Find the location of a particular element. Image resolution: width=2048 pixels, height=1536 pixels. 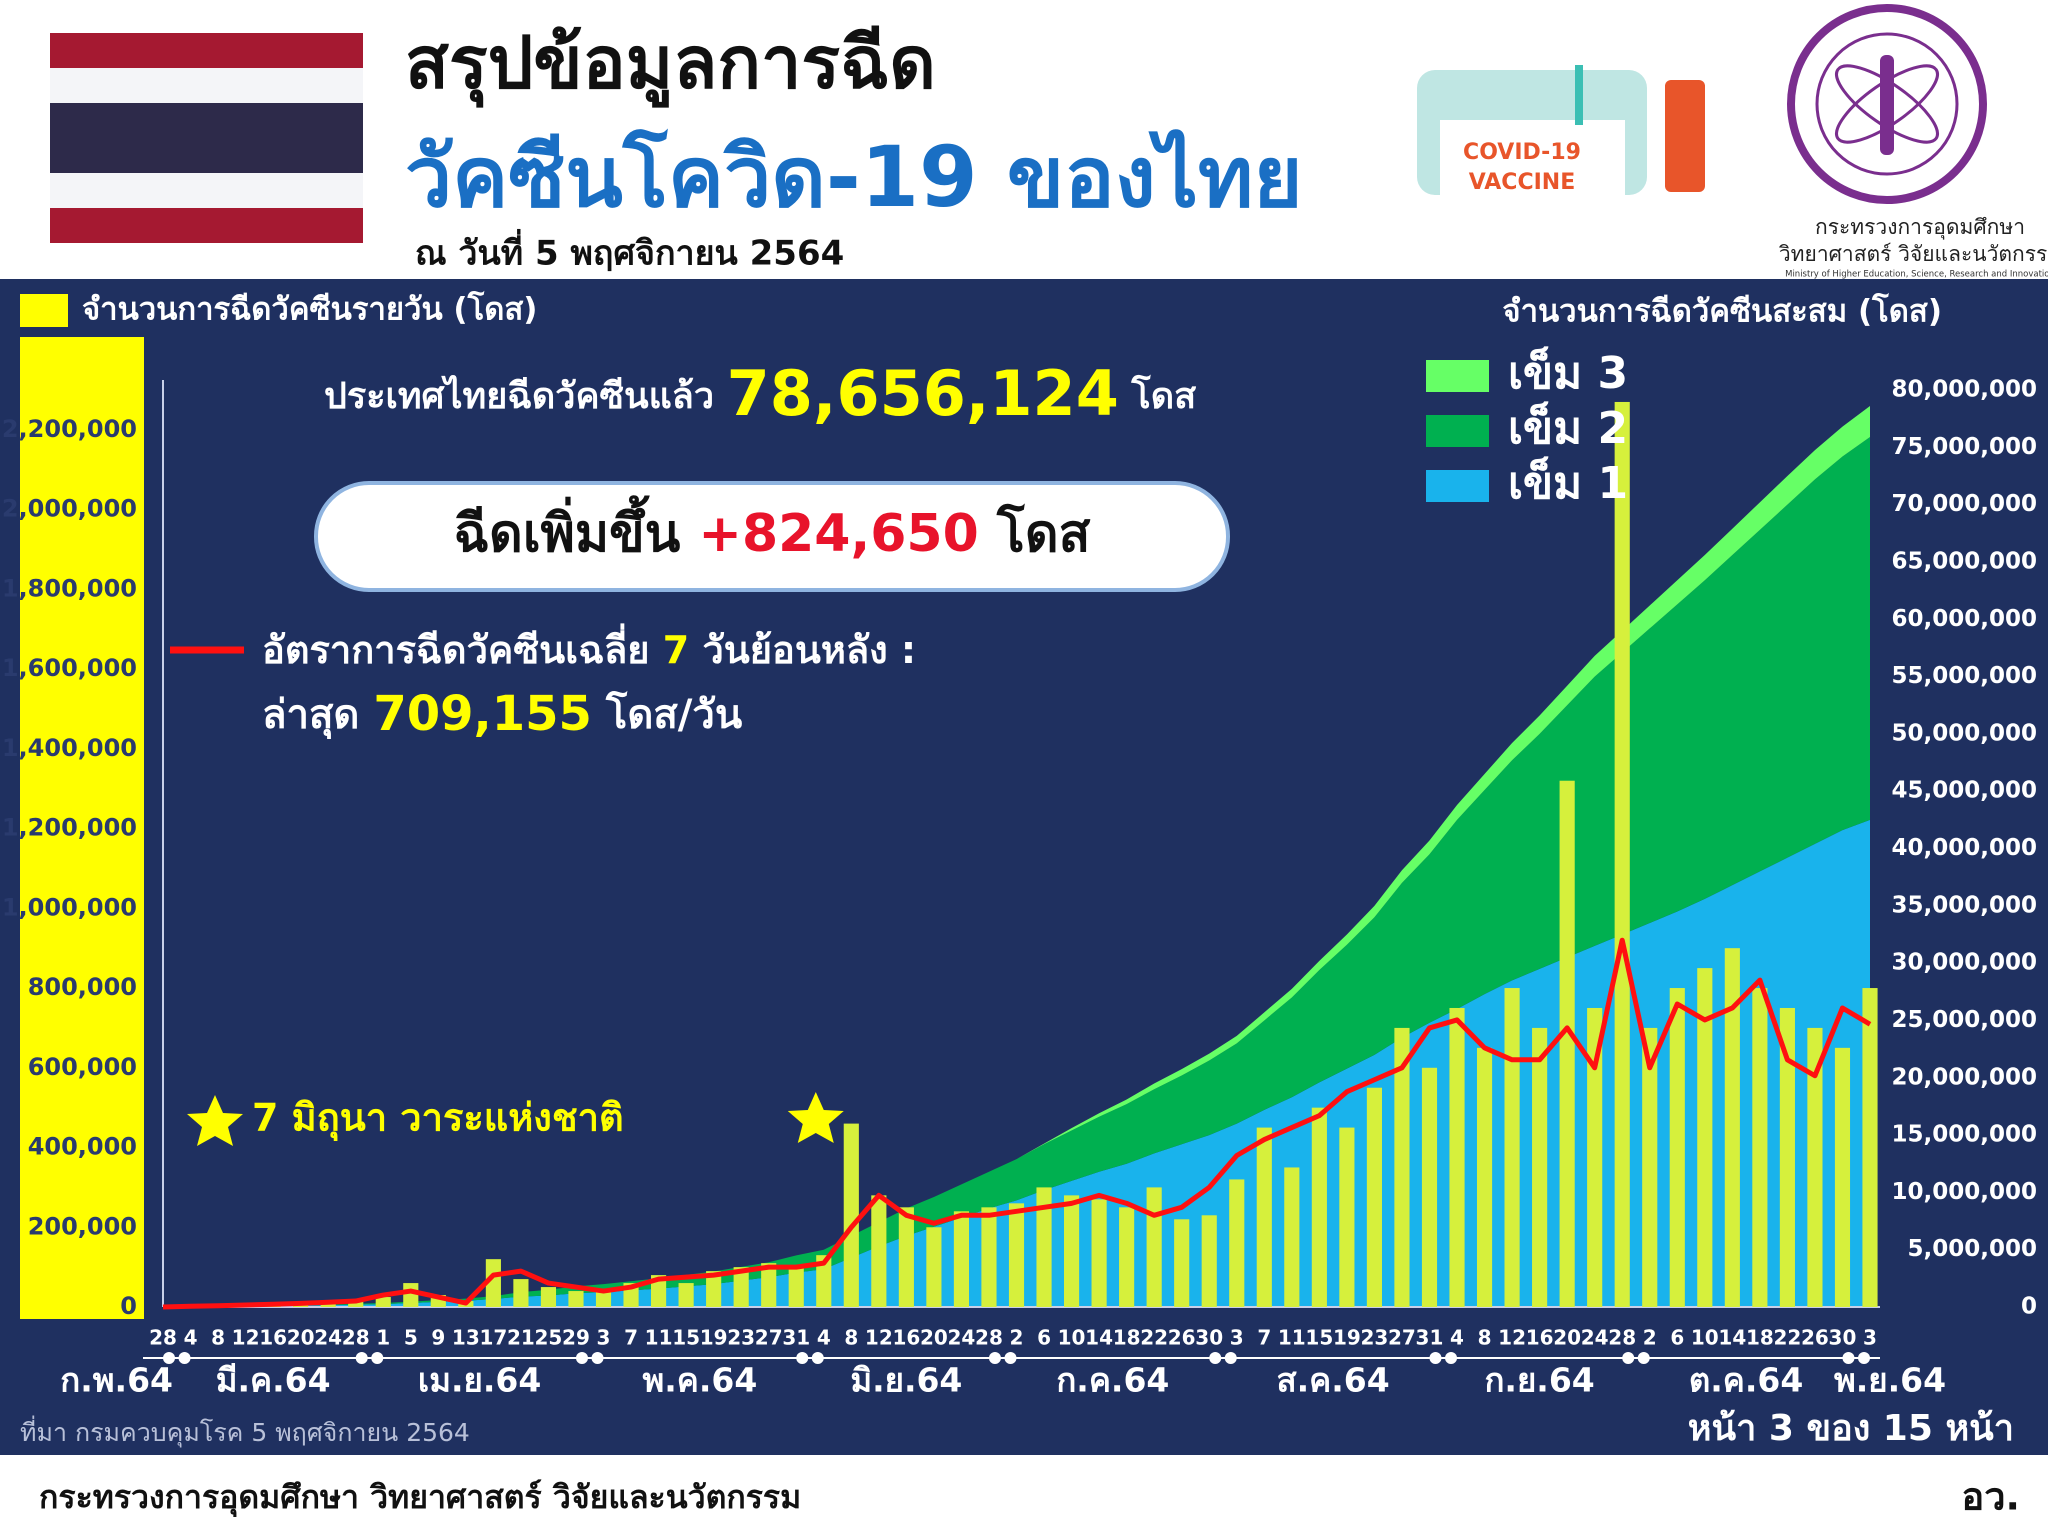

y2-tick-label: 20,000,000 is located at coordinates (1964, 1077).